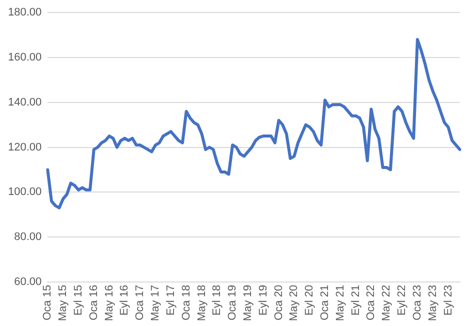 The height and width of the screenshot is (326, 476). What do you see at coordinates (78, 300) in the screenshot?
I see `x-tick-label: Eyl 15` at bounding box center [78, 300].